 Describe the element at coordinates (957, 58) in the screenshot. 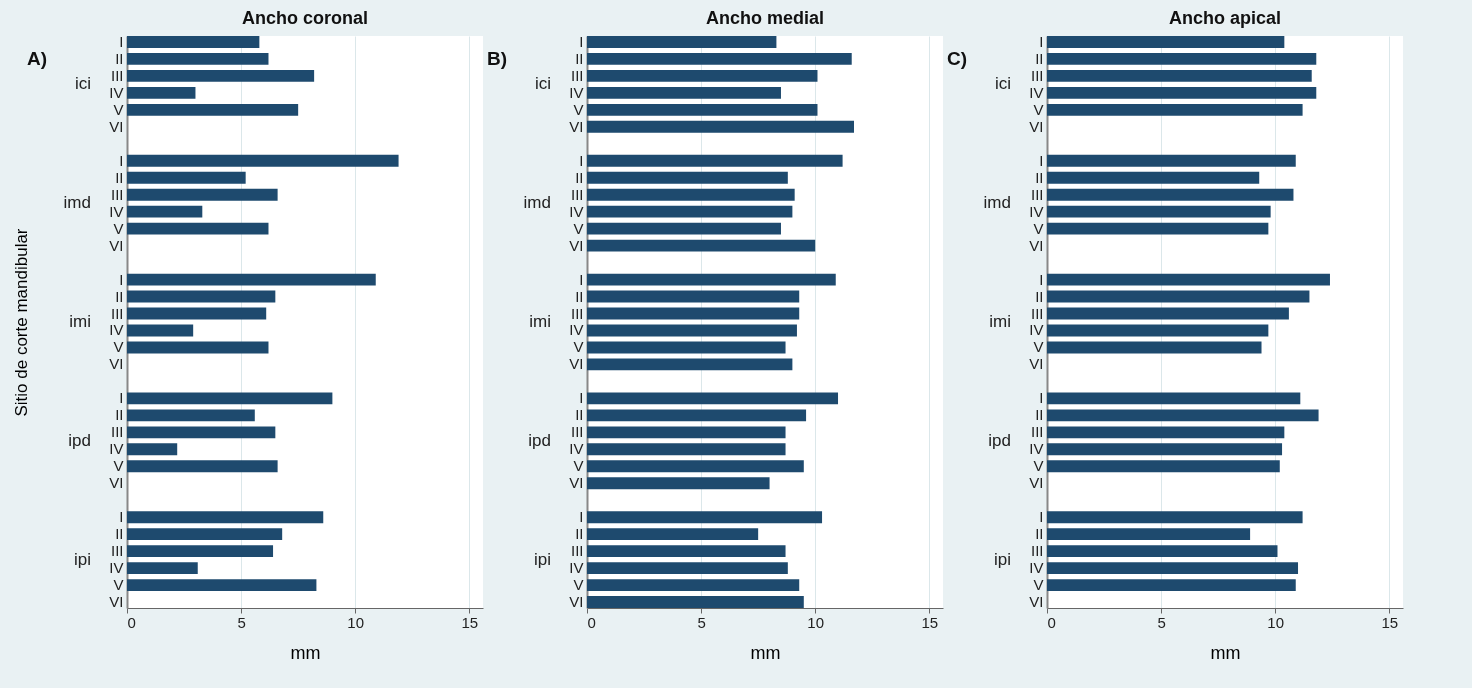

I see `text: C)` at that location.